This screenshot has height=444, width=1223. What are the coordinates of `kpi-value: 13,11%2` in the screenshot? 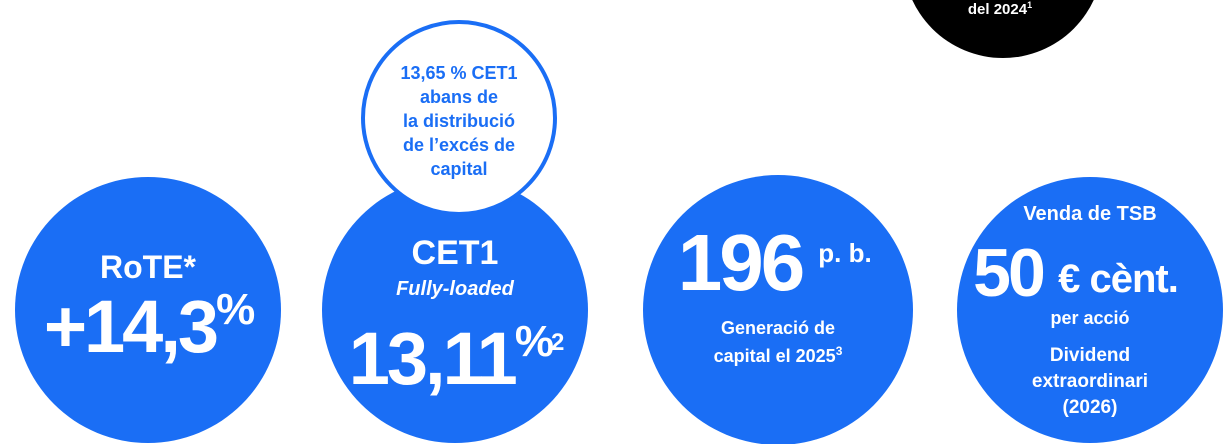 It's located at (456, 358).